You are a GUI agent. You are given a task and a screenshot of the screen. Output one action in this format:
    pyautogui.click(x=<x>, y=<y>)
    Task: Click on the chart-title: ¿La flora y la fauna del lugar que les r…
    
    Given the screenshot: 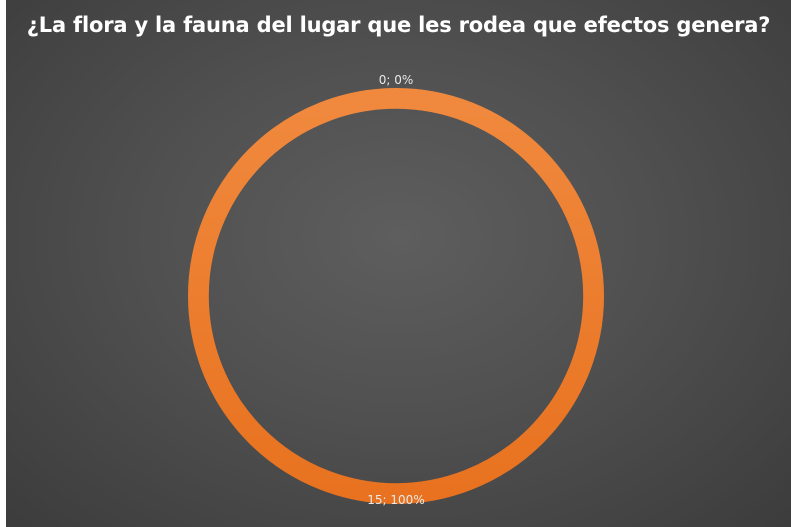 What is the action you would take?
    pyautogui.click(x=398, y=25)
    